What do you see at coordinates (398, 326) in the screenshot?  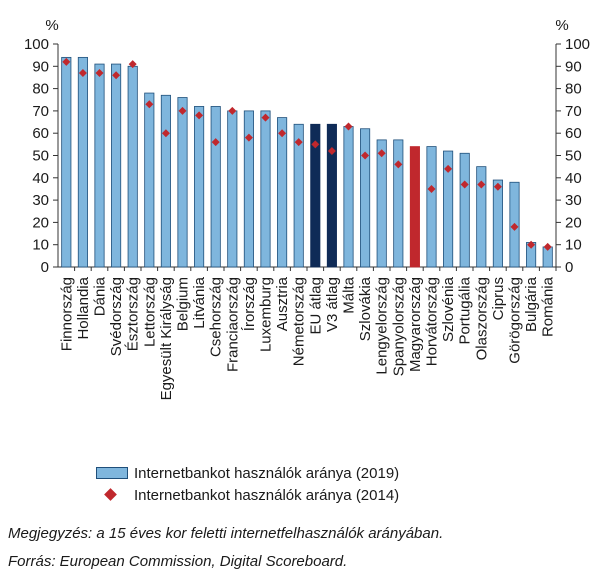 I see `x-tick-label: Spanyolország` at bounding box center [398, 326].